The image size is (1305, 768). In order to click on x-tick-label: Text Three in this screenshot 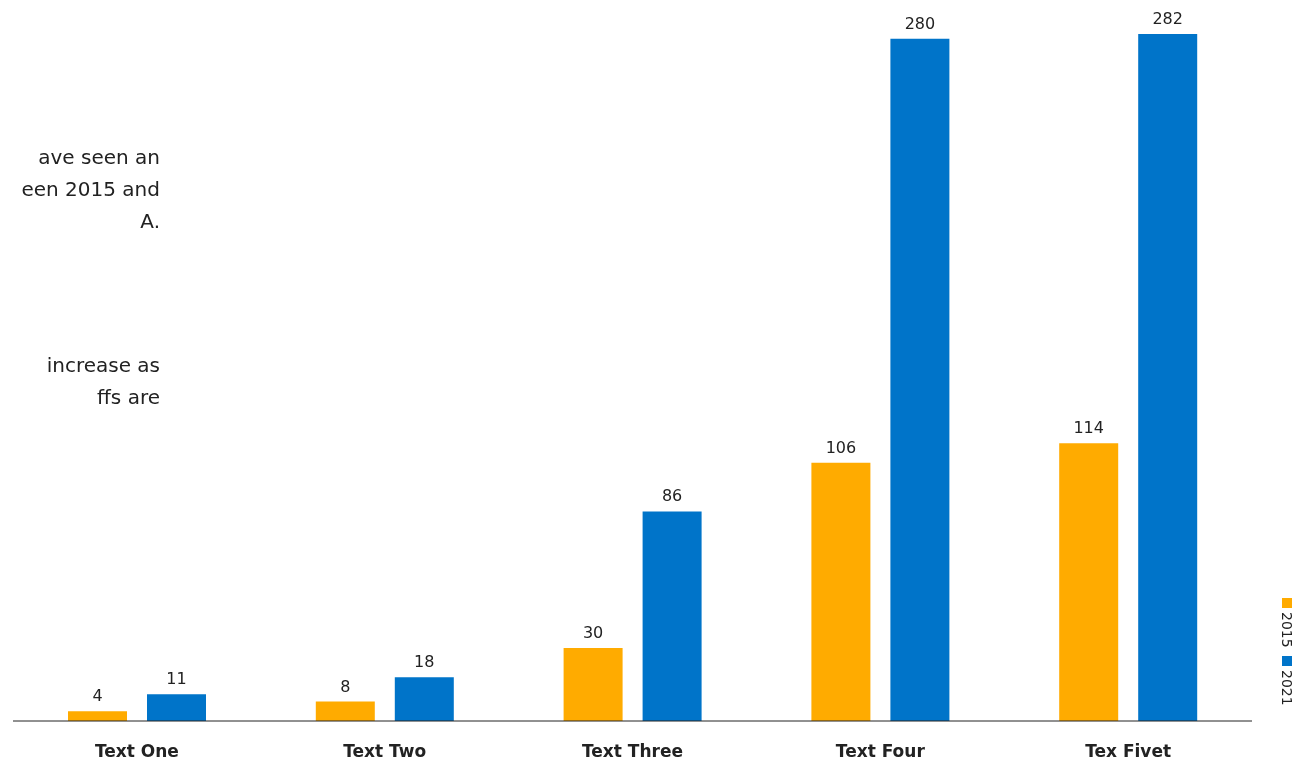, I will do `click(632, 751)`.